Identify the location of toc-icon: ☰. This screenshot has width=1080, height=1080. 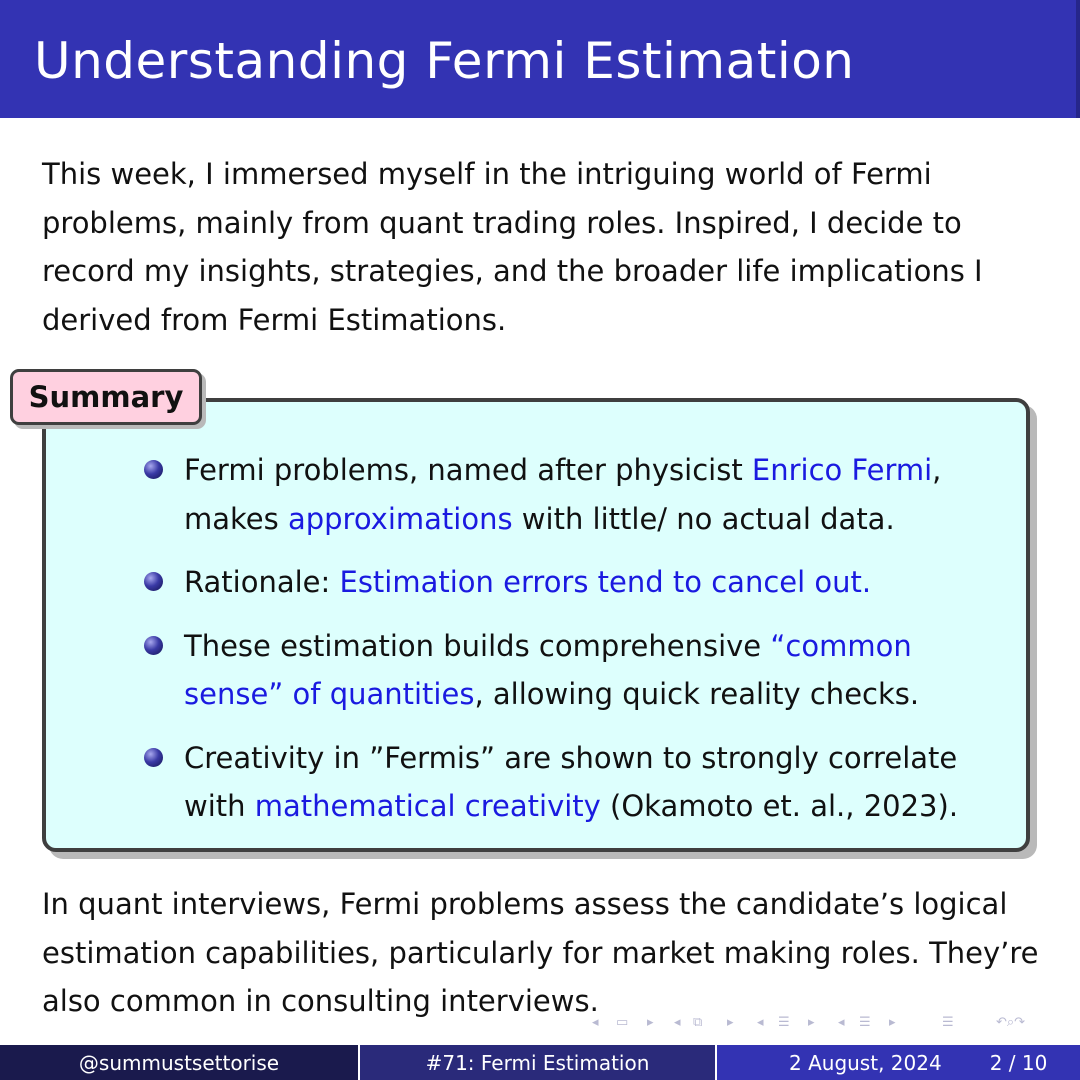
(948, 1022).